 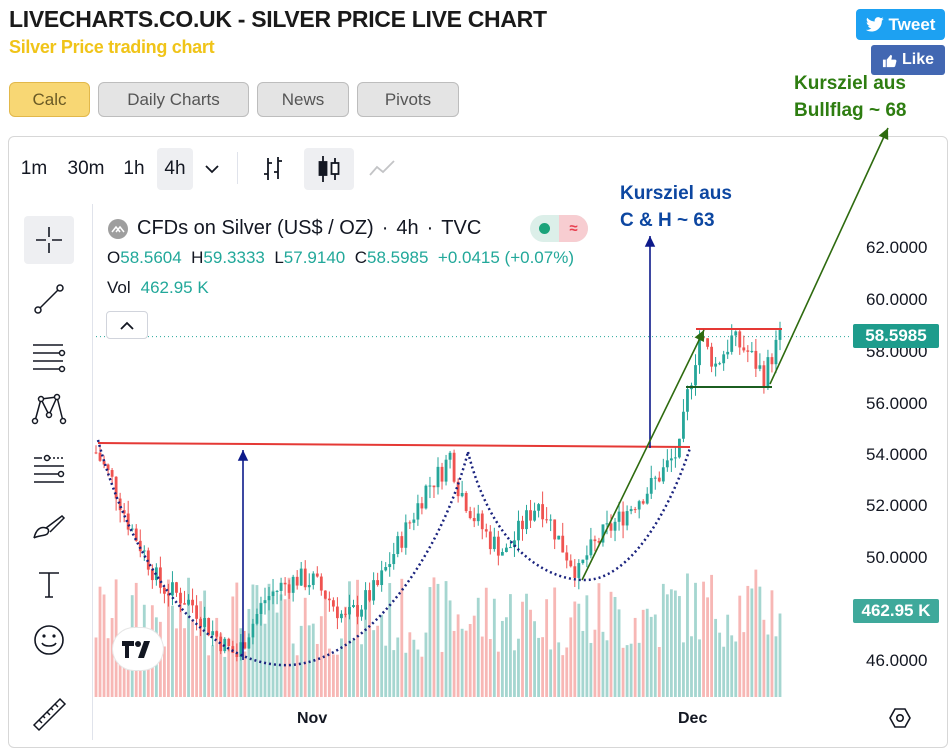 What do you see at coordinates (34, 168) in the screenshot?
I see `timeframe-1m: 1m` at bounding box center [34, 168].